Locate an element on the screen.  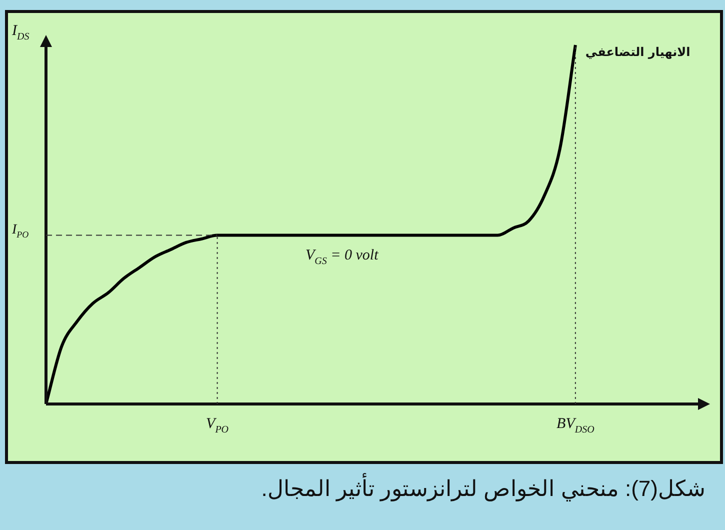
annotation: الانهيار التضاعفي is located at coordinates (637, 52).